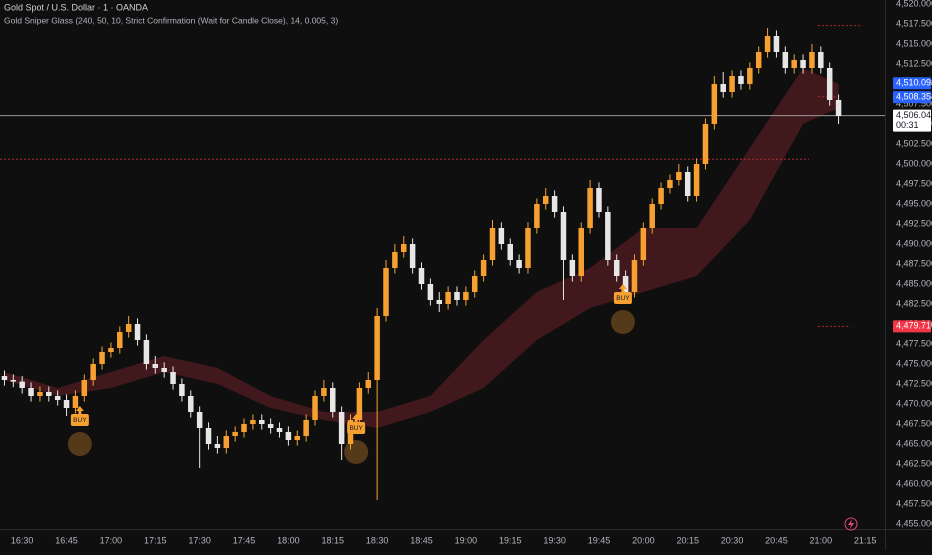 This screenshot has width=932, height=555. Describe the element at coordinates (914, 103) in the screenshot. I see `y-tick-label: 4,507.500` at that location.